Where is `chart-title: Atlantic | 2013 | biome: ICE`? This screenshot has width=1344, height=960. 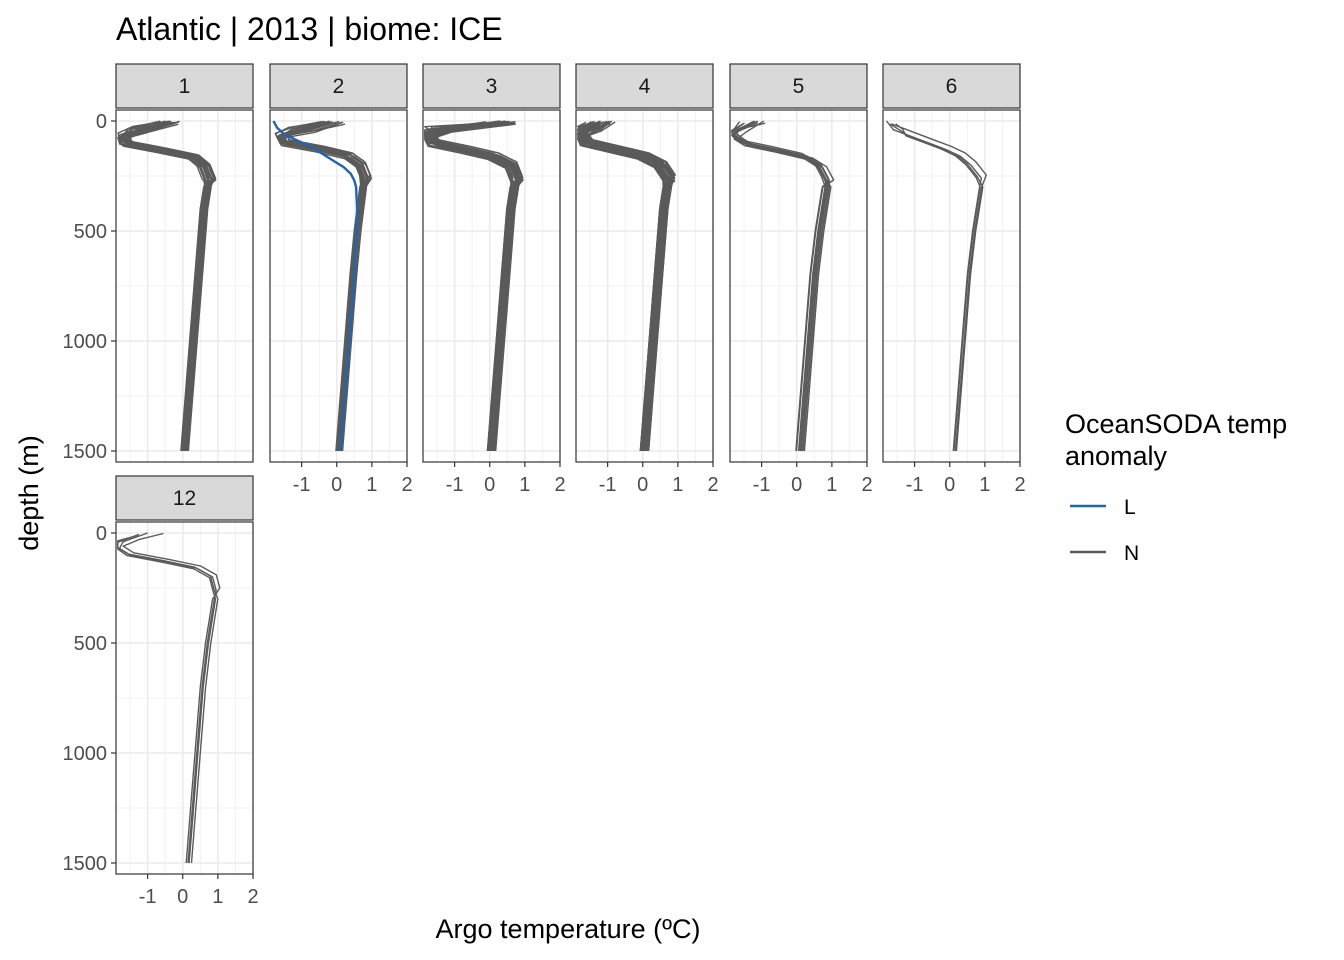
chart-title: Atlantic | 2013 | biome: ICE is located at coordinates (309, 29).